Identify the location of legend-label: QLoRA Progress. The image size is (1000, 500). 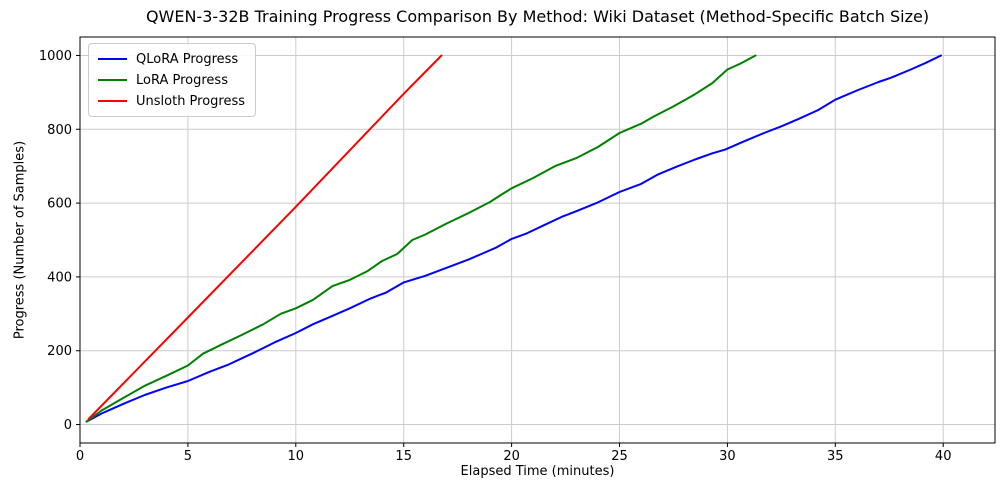
(187, 59).